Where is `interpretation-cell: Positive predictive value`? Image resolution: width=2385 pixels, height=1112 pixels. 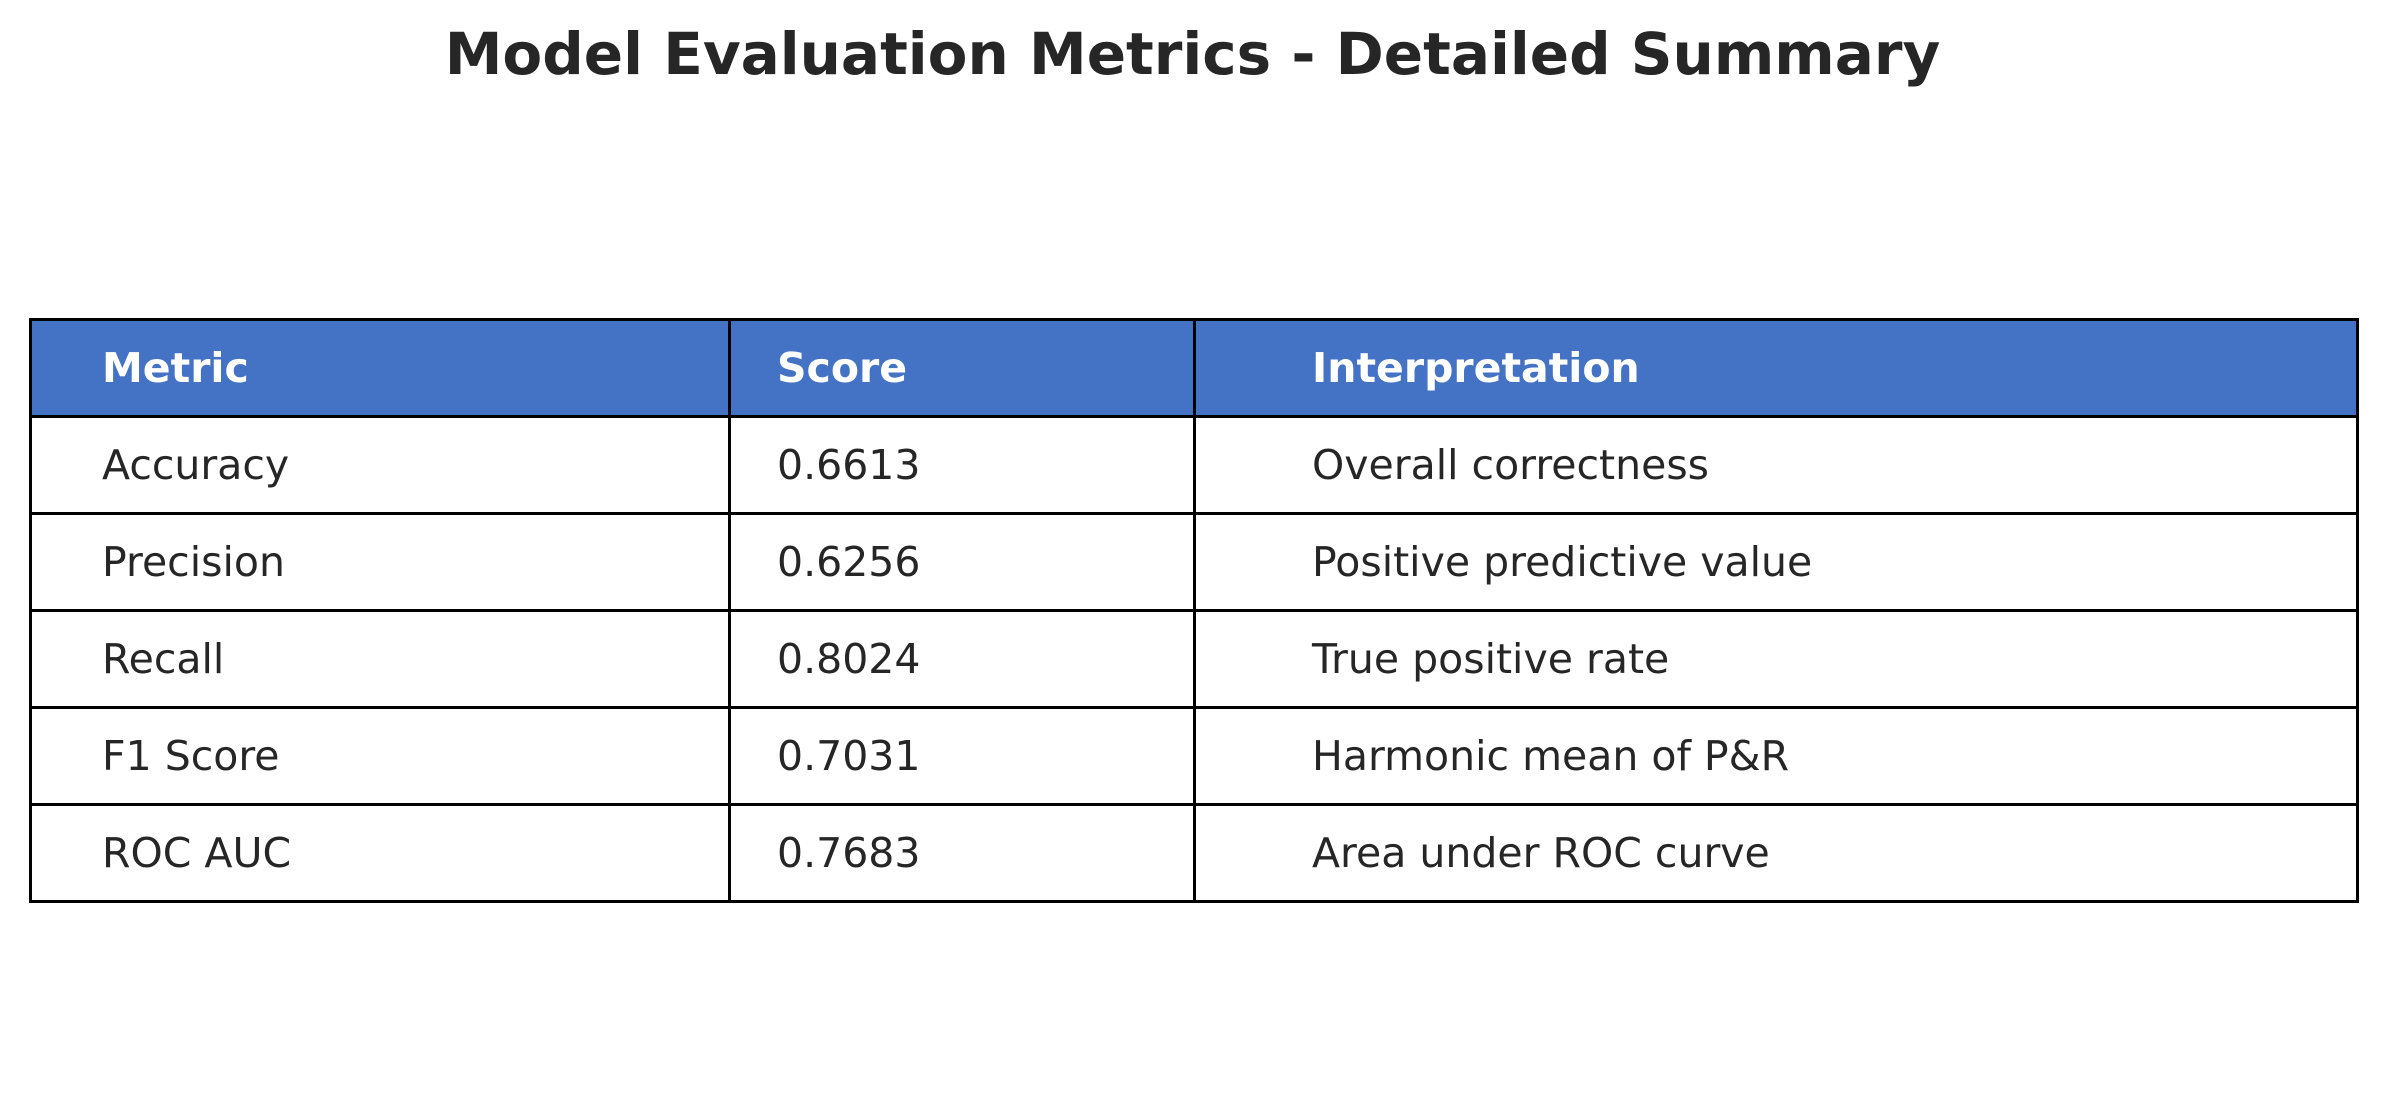 interpretation-cell: Positive predictive value is located at coordinates (1776, 562).